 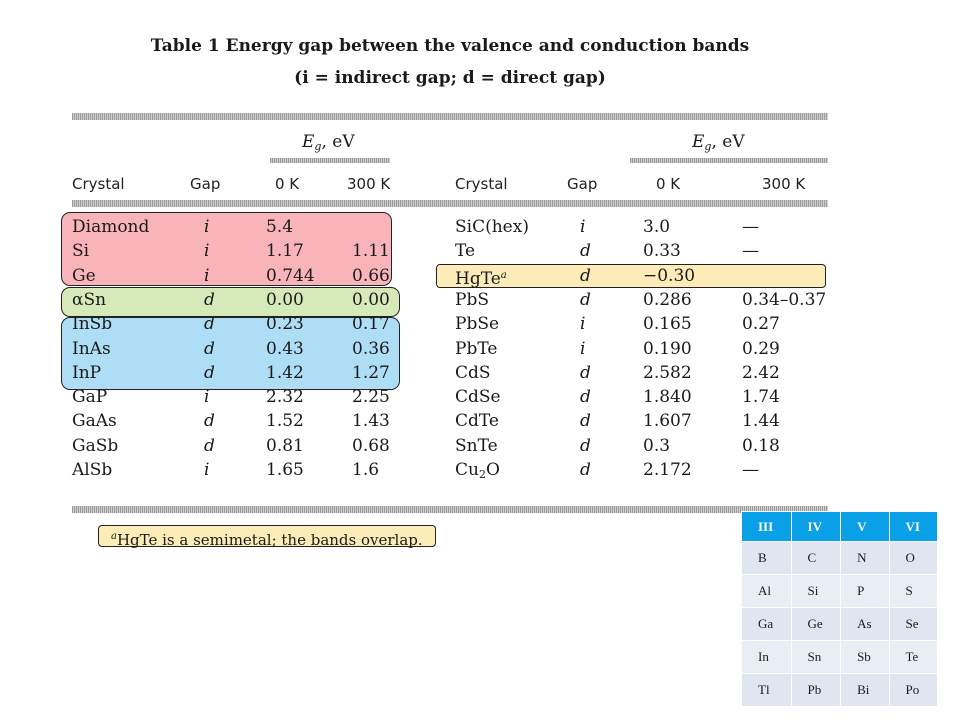 What do you see at coordinates (226, 249) in the screenshot?
I see `highlight-group-iv-elements` at bounding box center [226, 249].